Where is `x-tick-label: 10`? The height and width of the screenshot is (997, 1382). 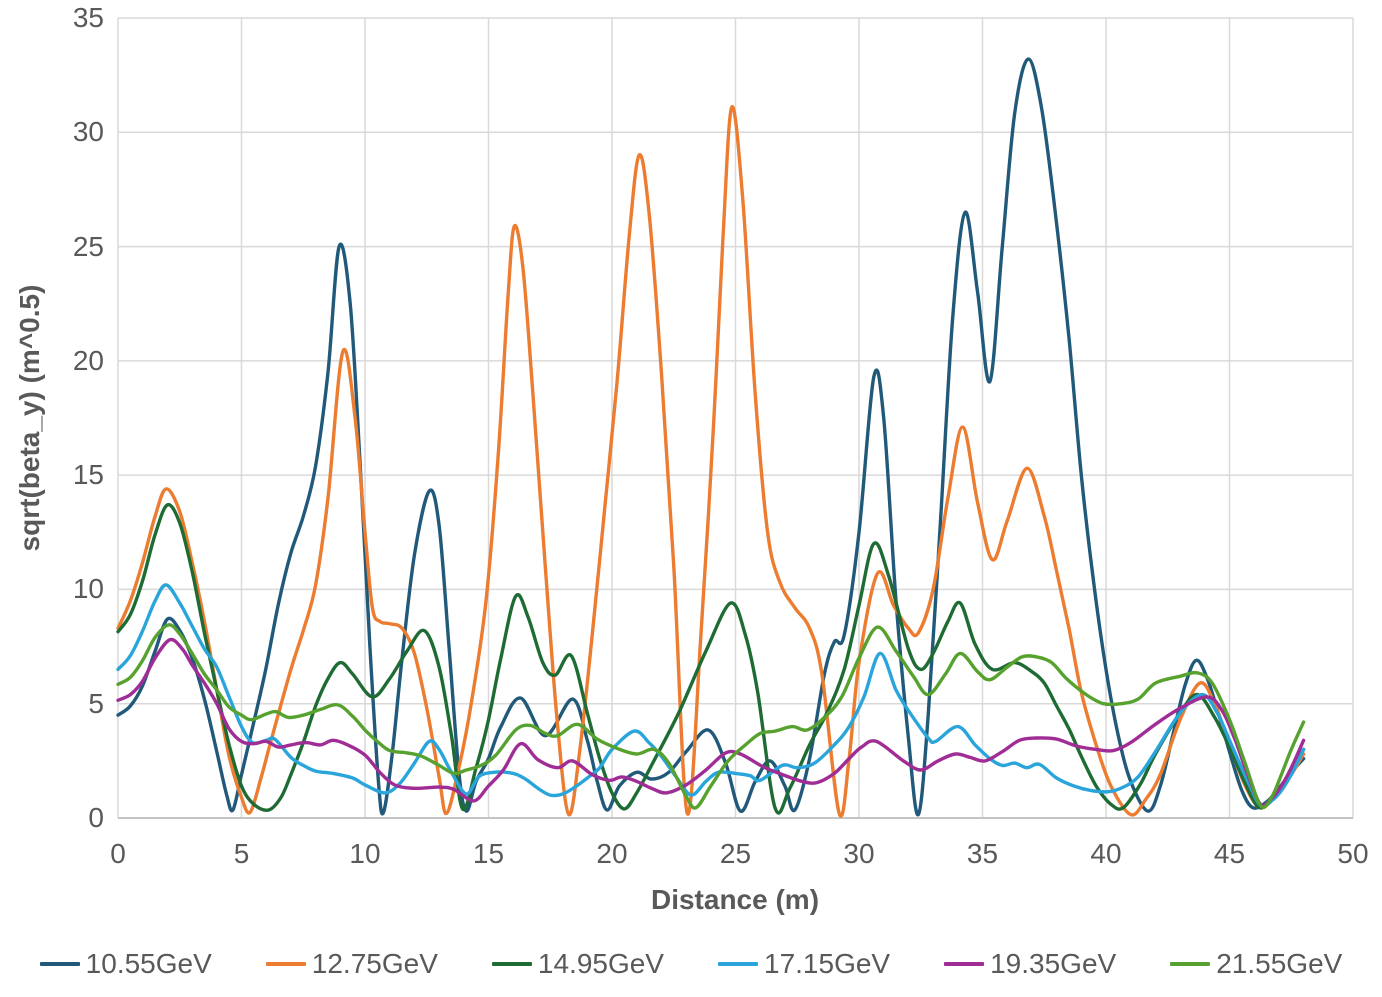
x-tick-label: 10 is located at coordinates (365, 853).